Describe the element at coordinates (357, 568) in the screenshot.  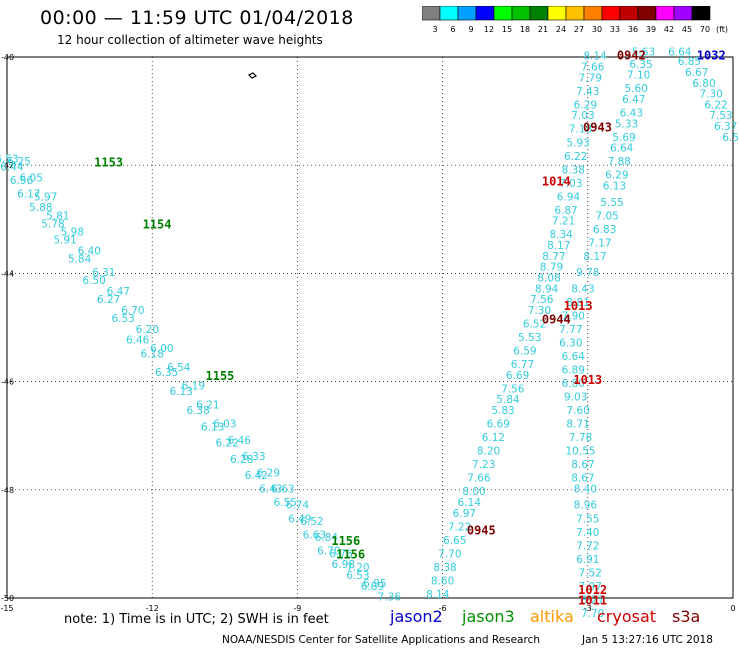
I see `wave-height-value: 7.20` at that location.